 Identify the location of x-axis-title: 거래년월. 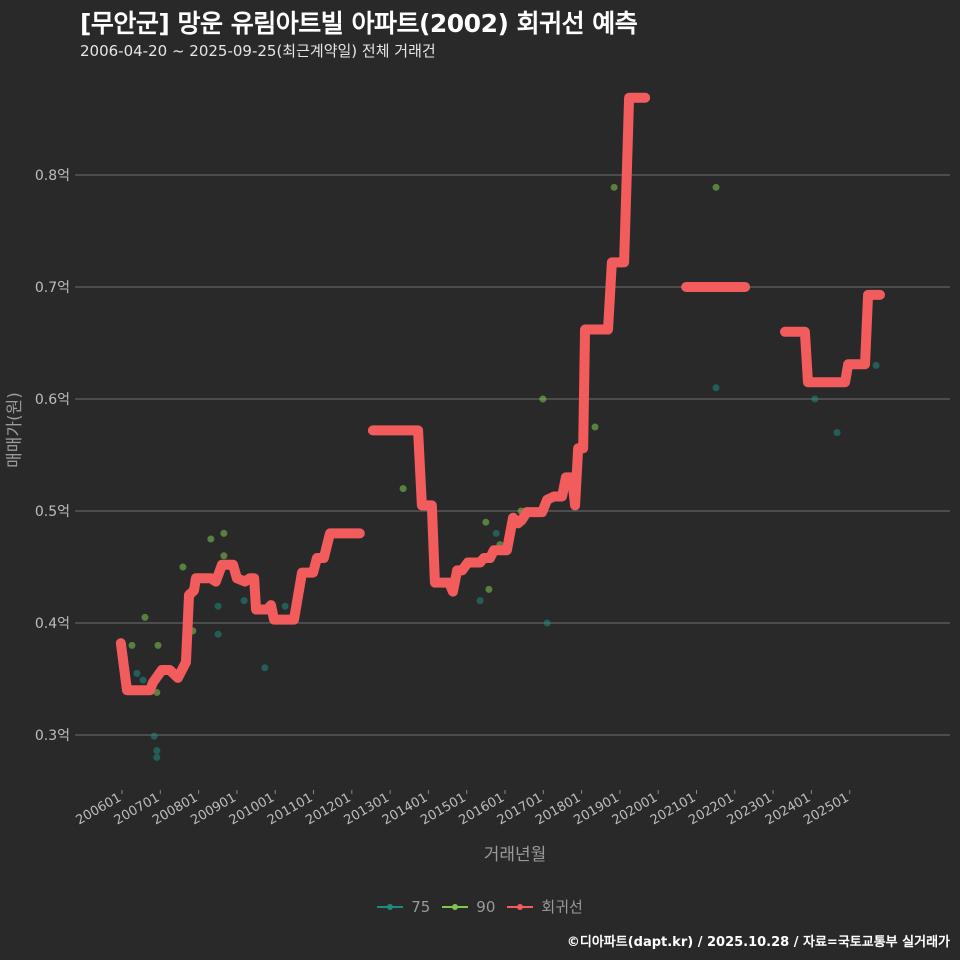
(515, 855).